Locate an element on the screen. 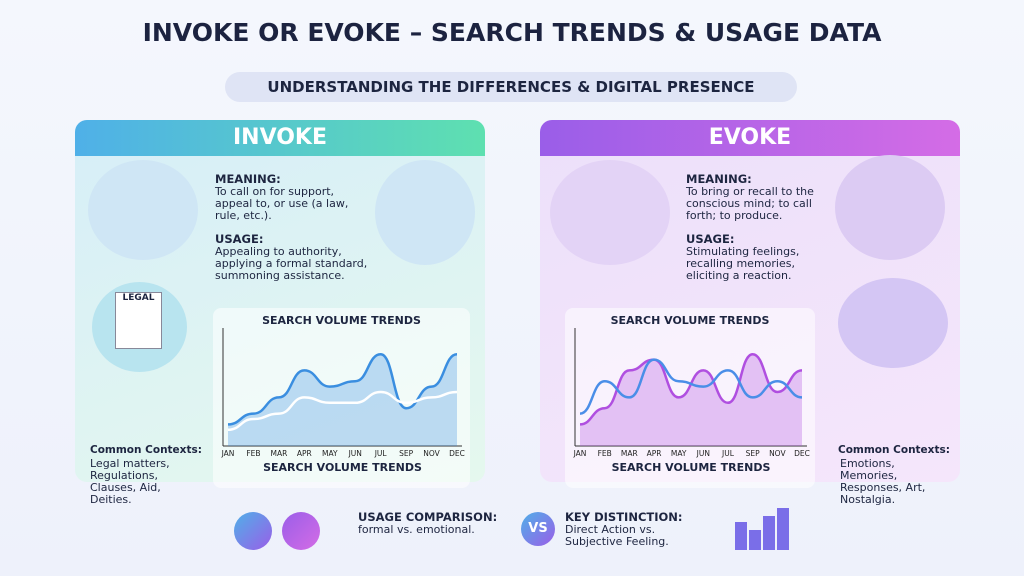 This screenshot has width=1024, height=576. panel-heading: INVOKE is located at coordinates (280, 138).